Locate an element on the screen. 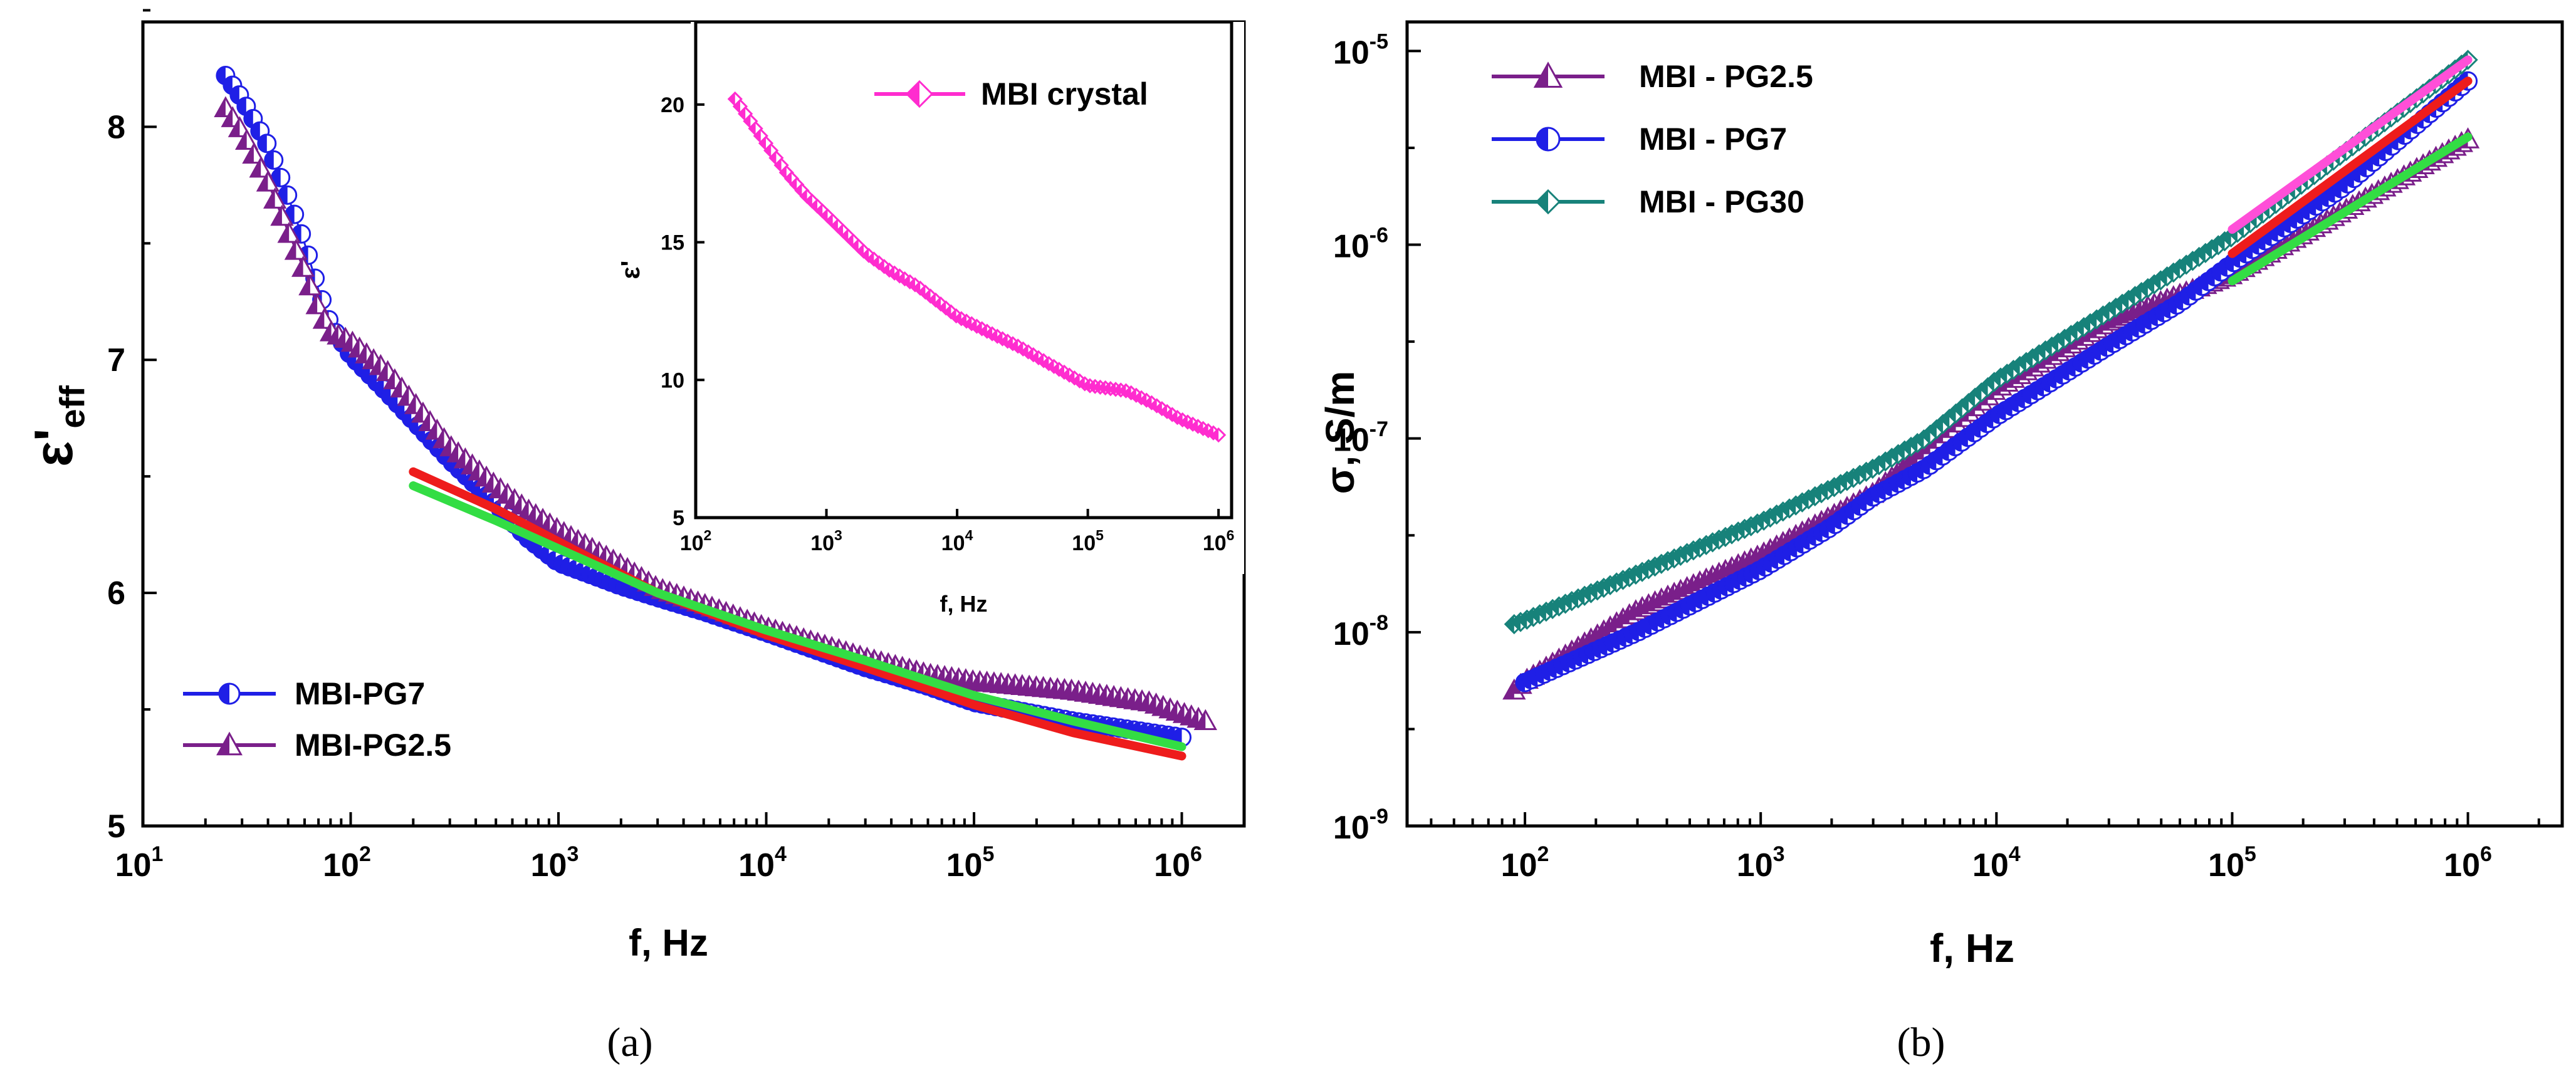 The image size is (2576, 1076). panel-b-y-tick-label: 10-5 is located at coordinates (1360, 50).